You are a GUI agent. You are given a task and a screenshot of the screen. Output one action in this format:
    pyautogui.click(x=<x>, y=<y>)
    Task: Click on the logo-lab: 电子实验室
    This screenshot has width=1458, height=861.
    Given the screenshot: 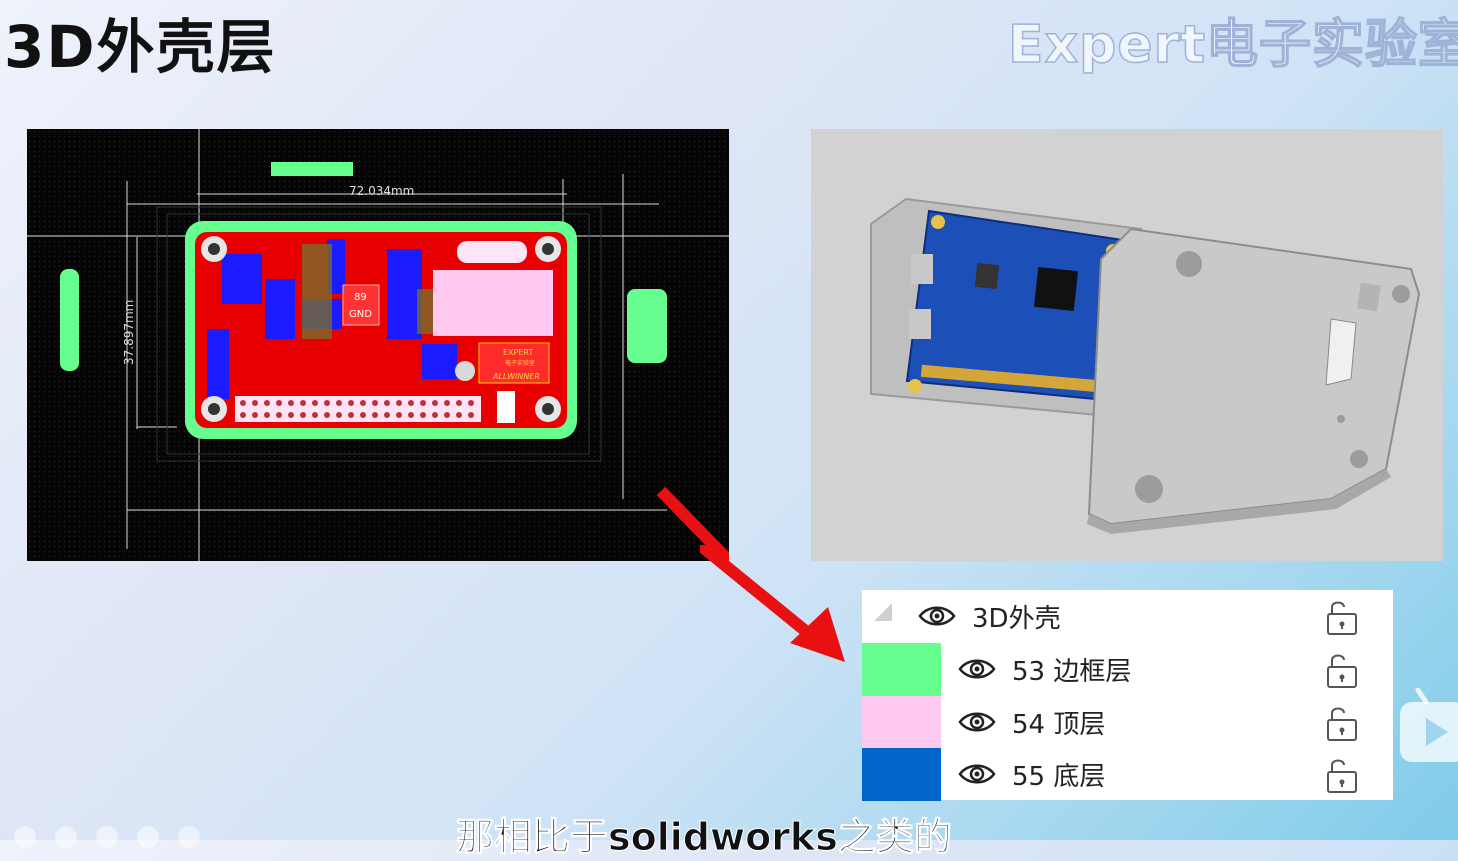 What is the action you would take?
    pyautogui.click(x=520, y=363)
    